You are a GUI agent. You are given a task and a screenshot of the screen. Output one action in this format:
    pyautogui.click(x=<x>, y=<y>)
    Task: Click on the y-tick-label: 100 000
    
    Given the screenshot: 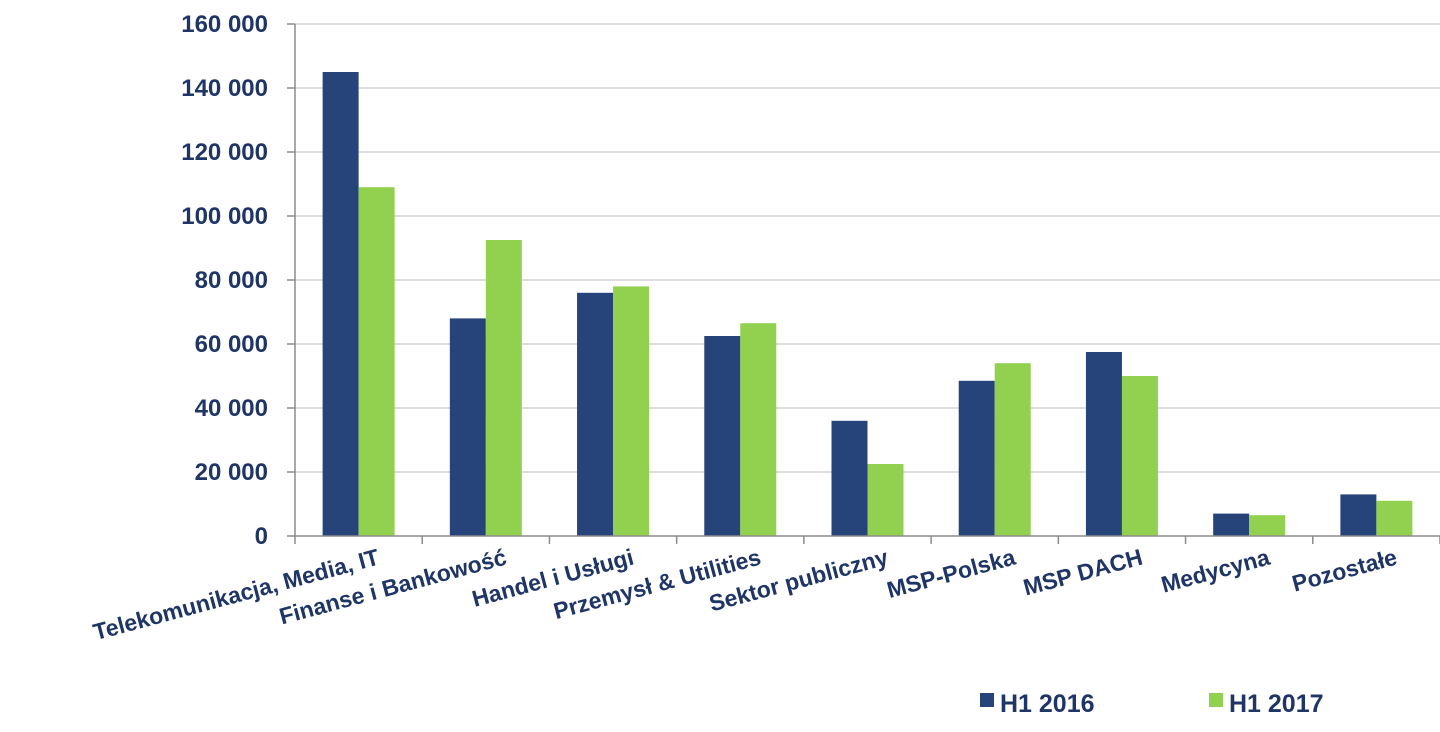 What is the action you would take?
    pyautogui.click(x=224, y=216)
    